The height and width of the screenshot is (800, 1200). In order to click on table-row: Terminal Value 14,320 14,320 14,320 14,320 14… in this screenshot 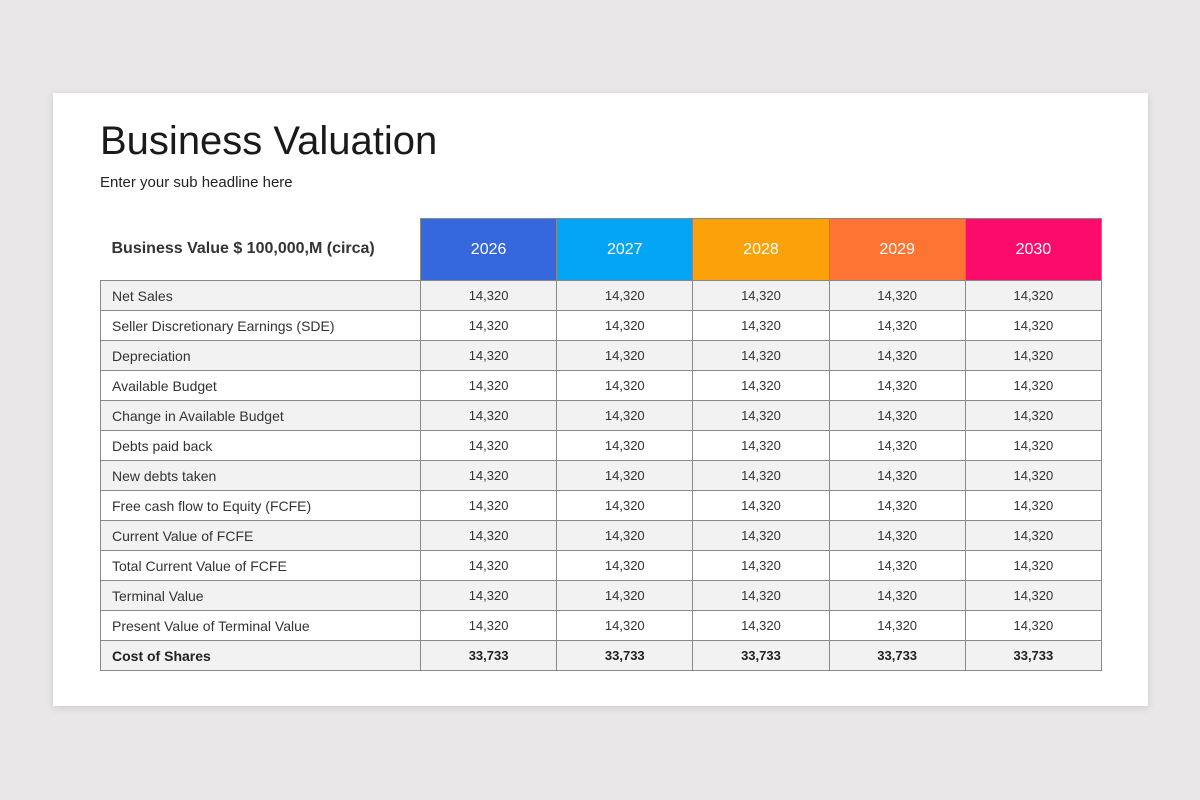, I will do `click(601, 595)`.